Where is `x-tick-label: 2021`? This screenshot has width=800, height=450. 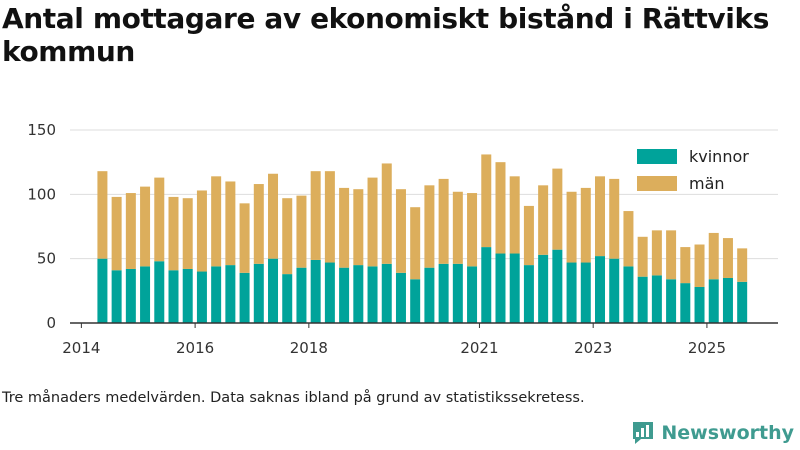 x-tick-label: 2021 is located at coordinates (479, 348).